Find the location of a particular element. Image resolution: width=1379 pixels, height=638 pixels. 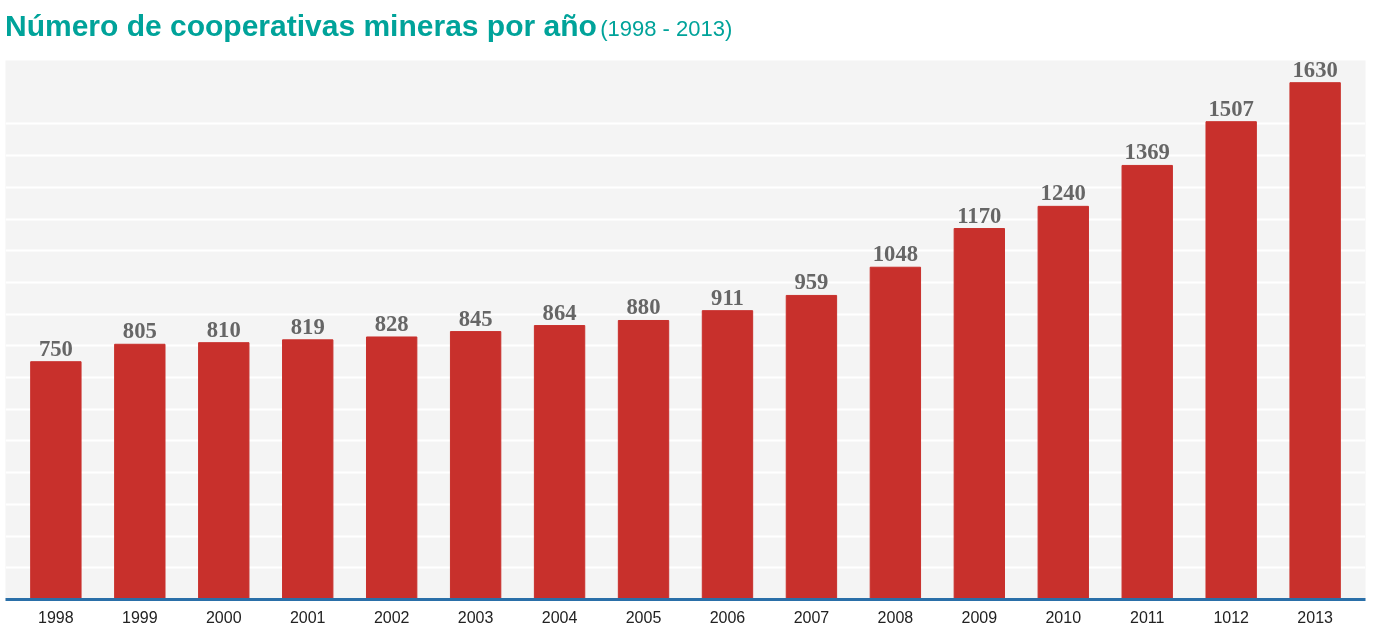

x-tick-label: 2007 is located at coordinates (811, 617).